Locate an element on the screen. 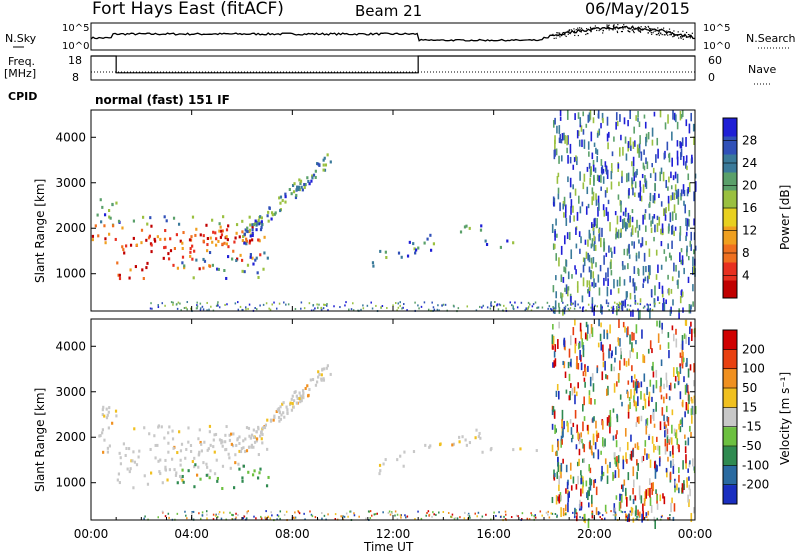  x-tick-label: 12:00 is located at coordinates (393, 534).